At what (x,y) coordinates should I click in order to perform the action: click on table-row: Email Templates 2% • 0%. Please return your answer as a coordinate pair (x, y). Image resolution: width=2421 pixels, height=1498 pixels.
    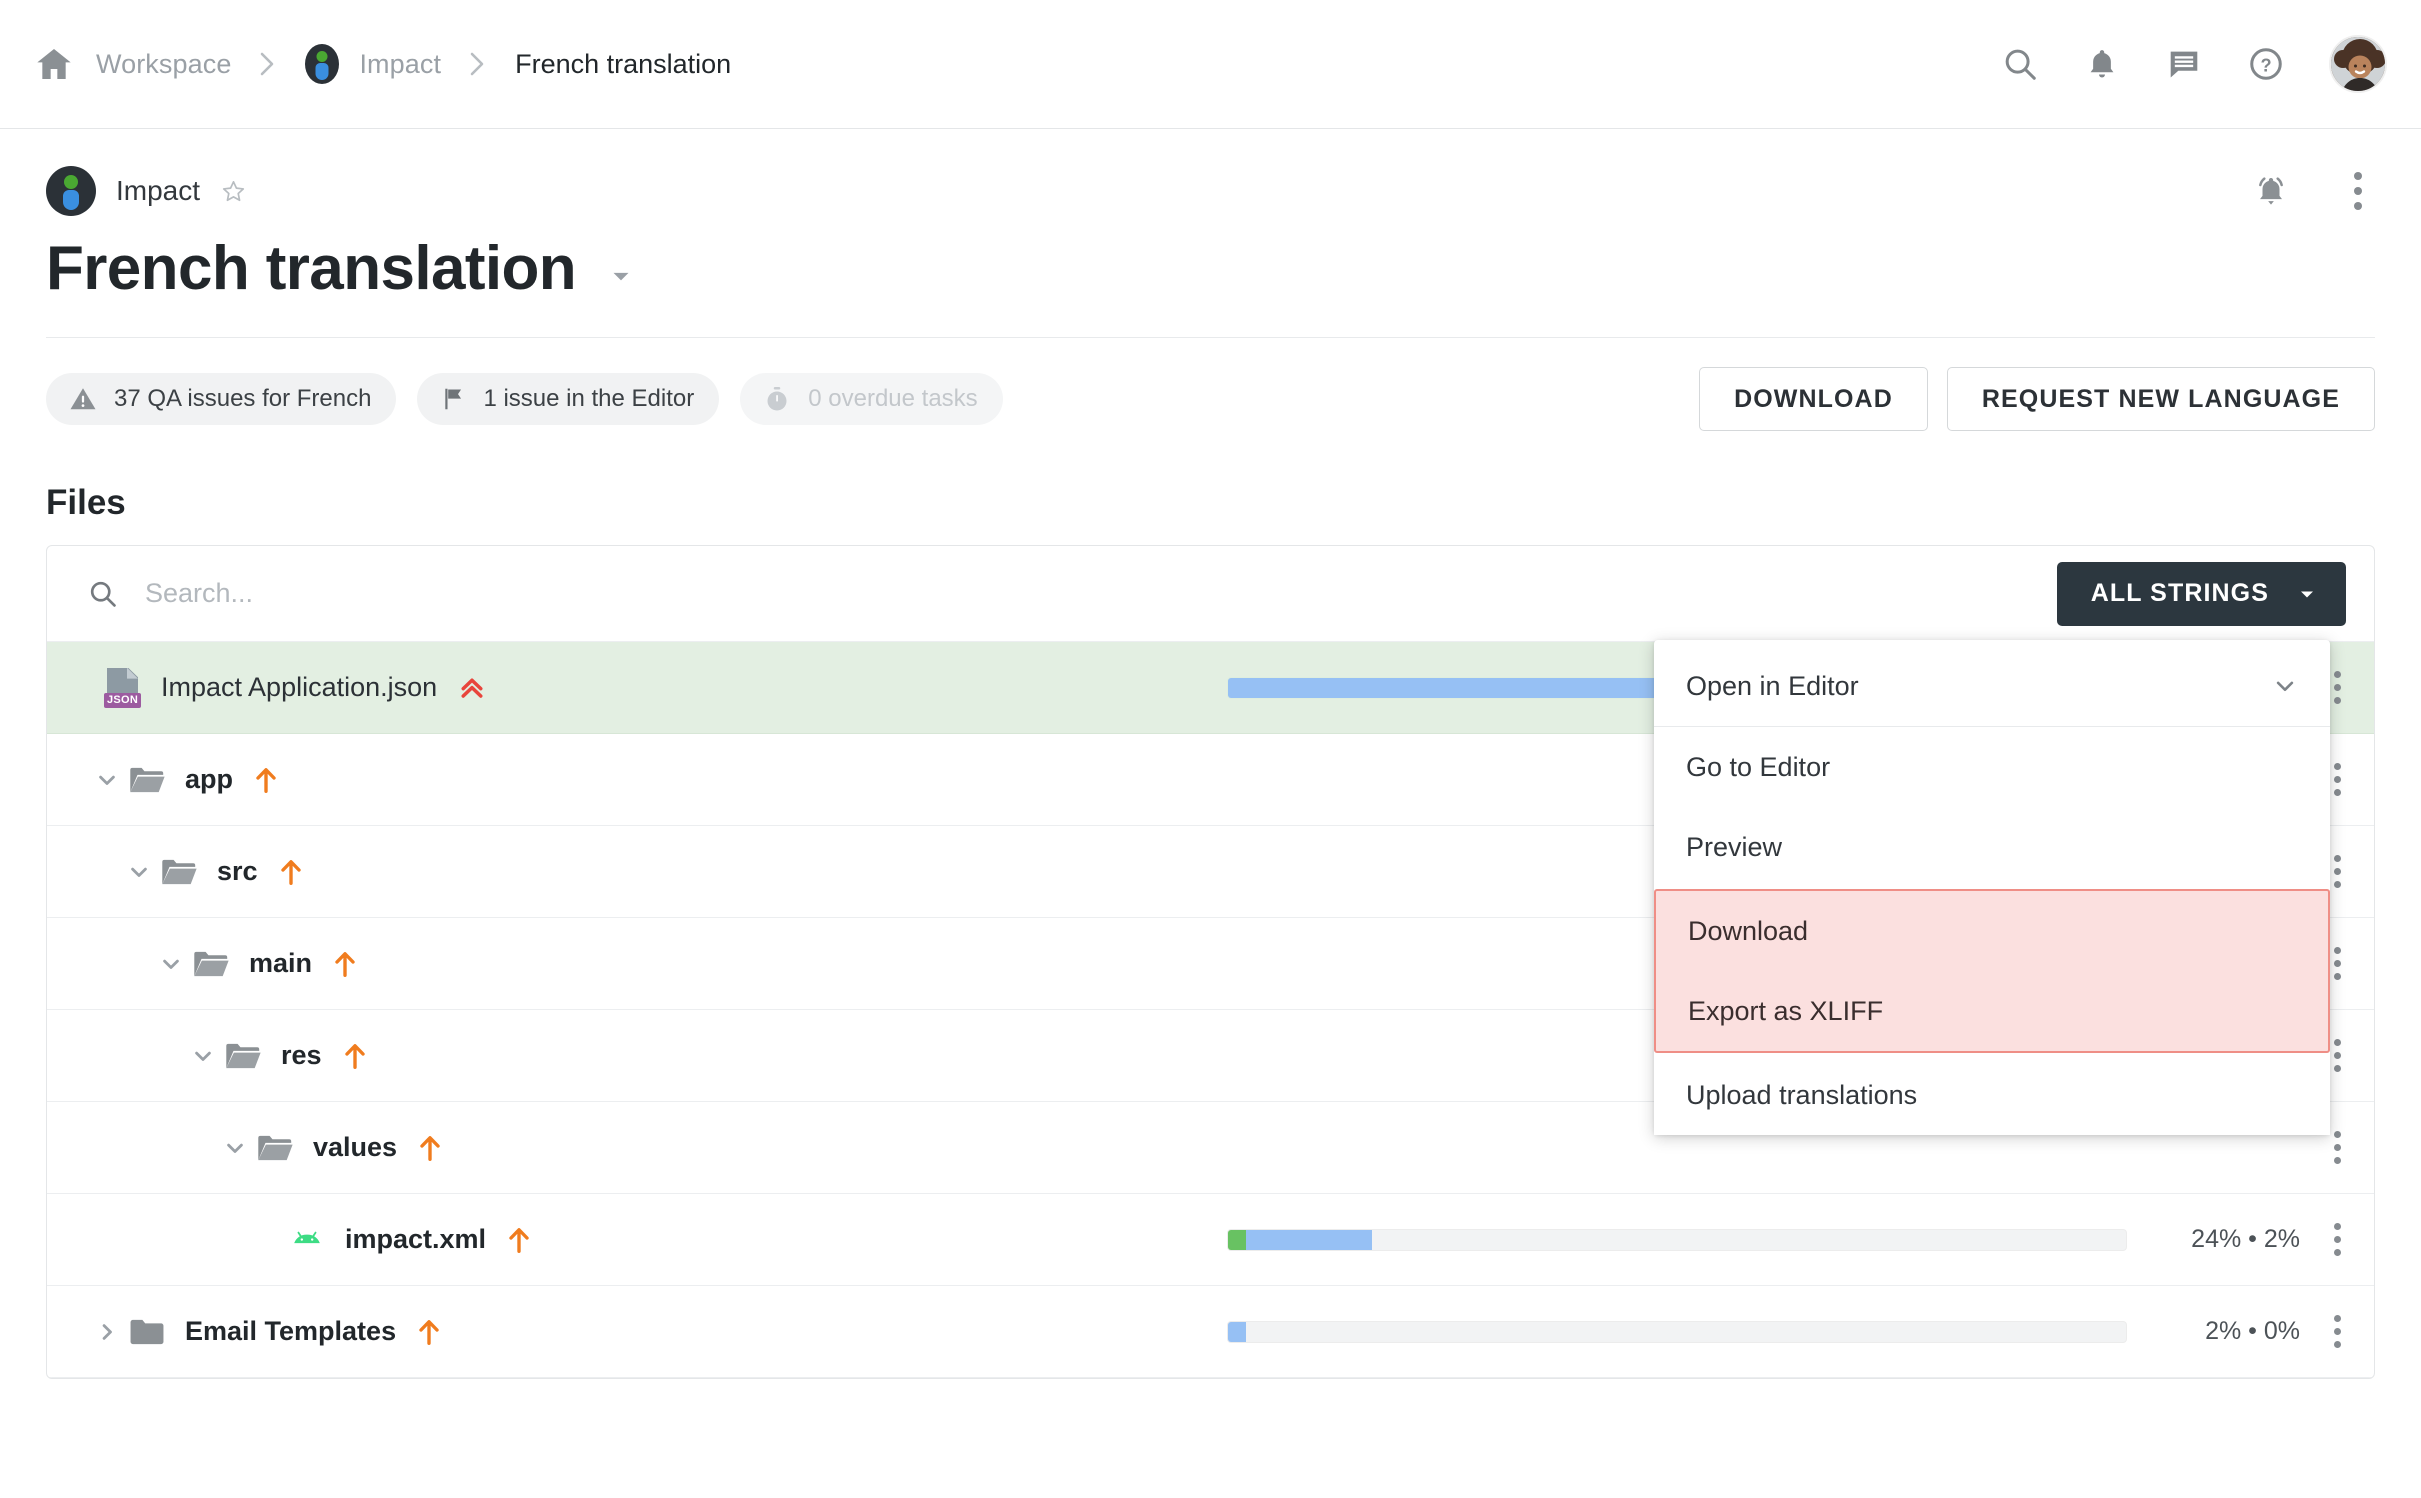
    Looking at the image, I should click on (1210, 1332).